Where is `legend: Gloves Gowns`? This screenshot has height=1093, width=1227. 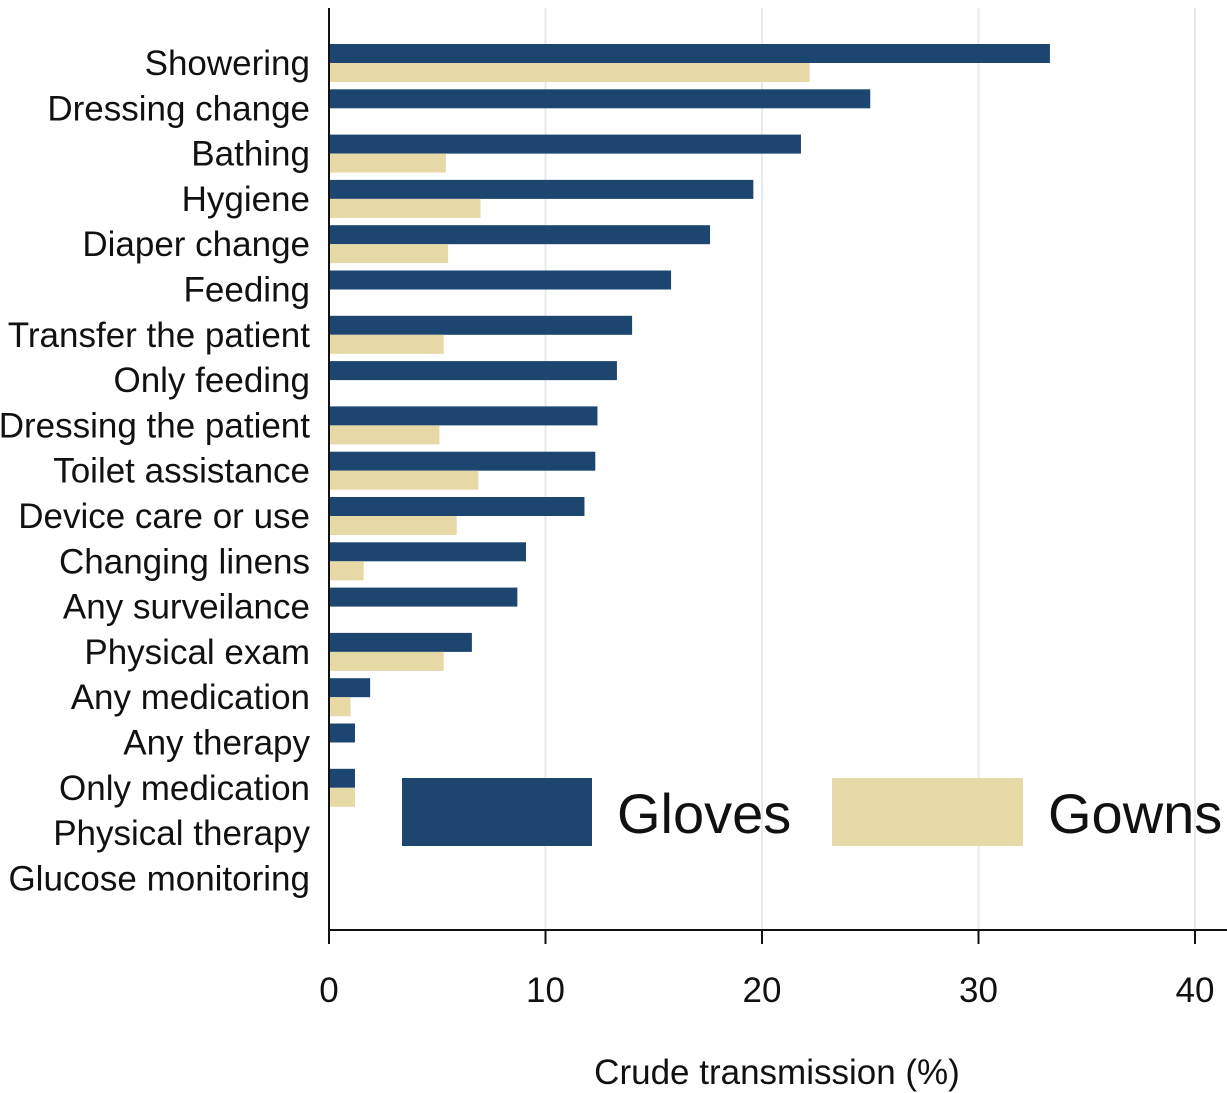
legend: Gloves Gowns is located at coordinates (812, 812).